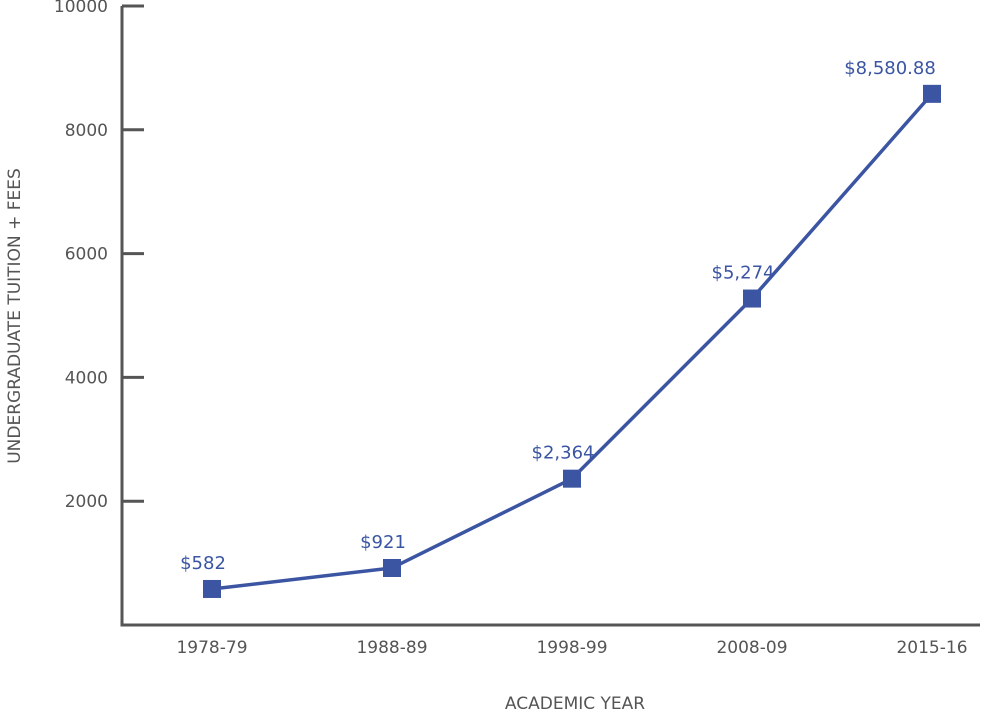 The width and height of the screenshot is (988, 717). What do you see at coordinates (751, 648) in the screenshot?
I see `x-tick-label: 2008-09` at bounding box center [751, 648].